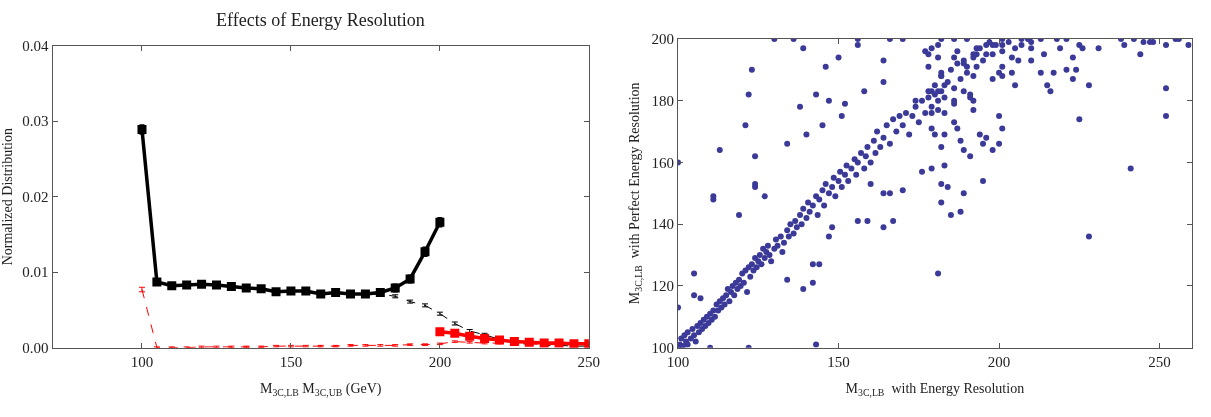  I want to click on y-tick-label: 160, so click(662, 162).